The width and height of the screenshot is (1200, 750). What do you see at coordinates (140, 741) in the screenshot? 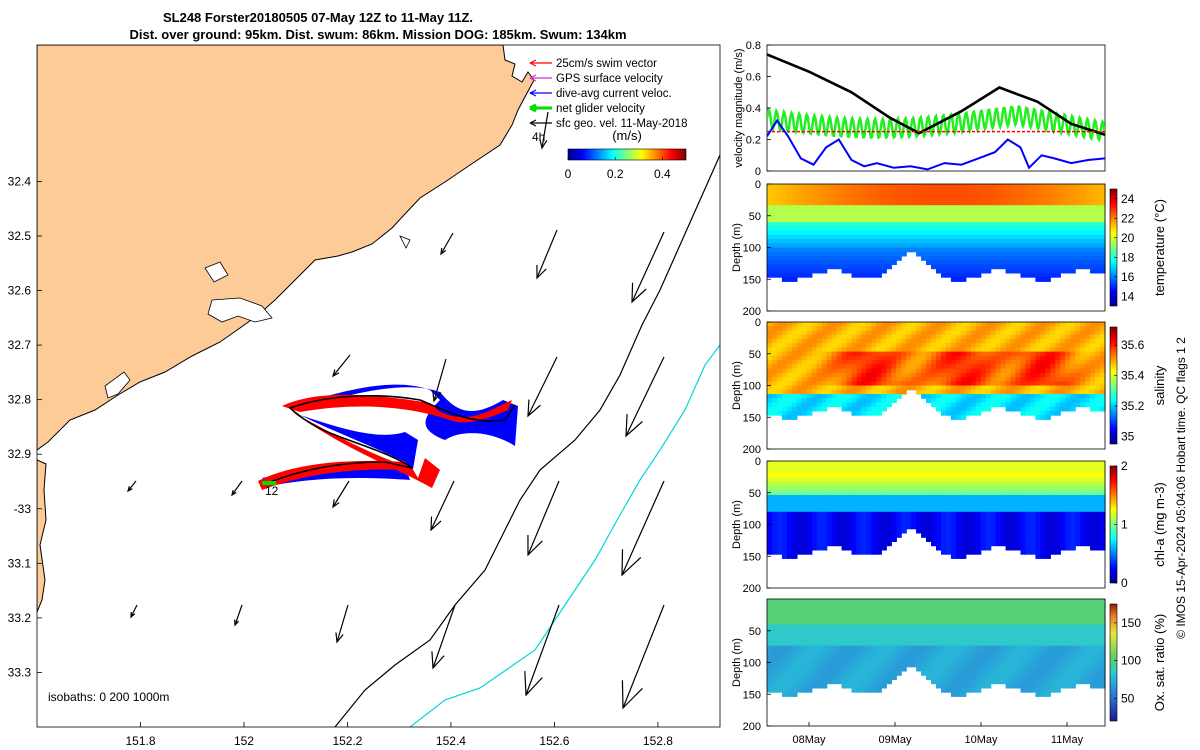
I see `map-x-tick: 151.8` at bounding box center [140, 741].